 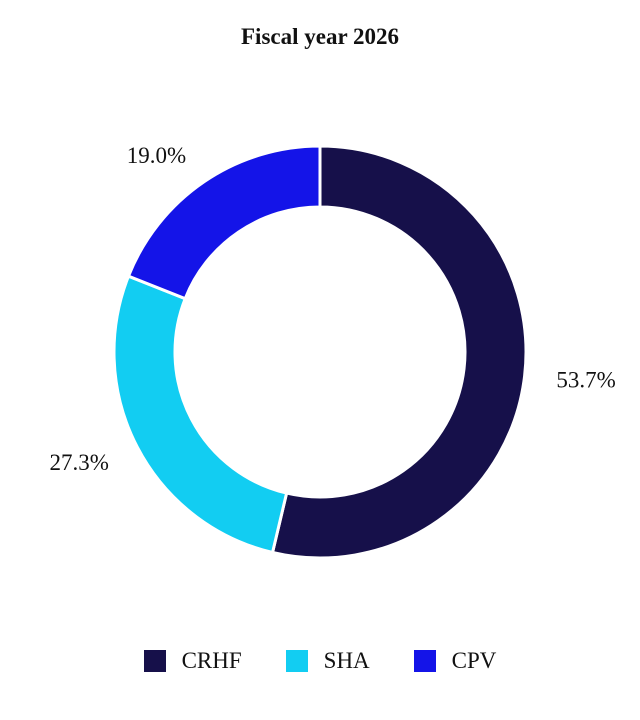 What do you see at coordinates (346, 660) in the screenshot?
I see `legend-label-sha: SHA` at bounding box center [346, 660].